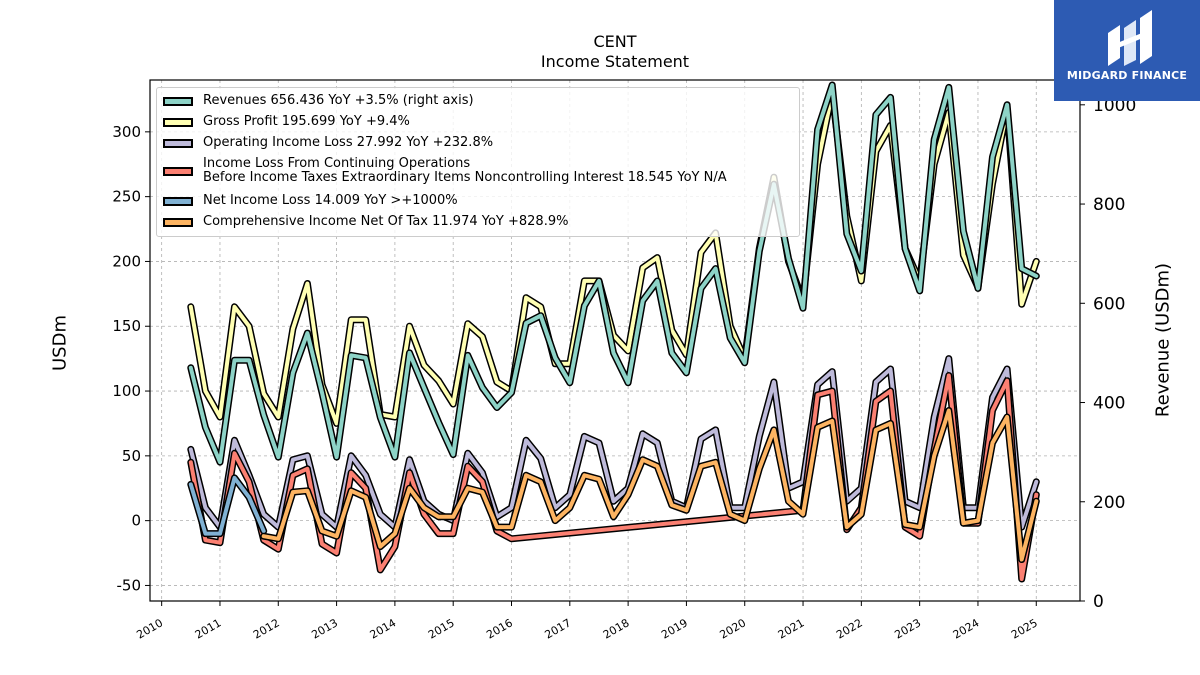 The width and height of the screenshot is (1200, 675). What do you see at coordinates (1130, 38) in the screenshot?
I see `mf-logo-icon` at bounding box center [1130, 38].